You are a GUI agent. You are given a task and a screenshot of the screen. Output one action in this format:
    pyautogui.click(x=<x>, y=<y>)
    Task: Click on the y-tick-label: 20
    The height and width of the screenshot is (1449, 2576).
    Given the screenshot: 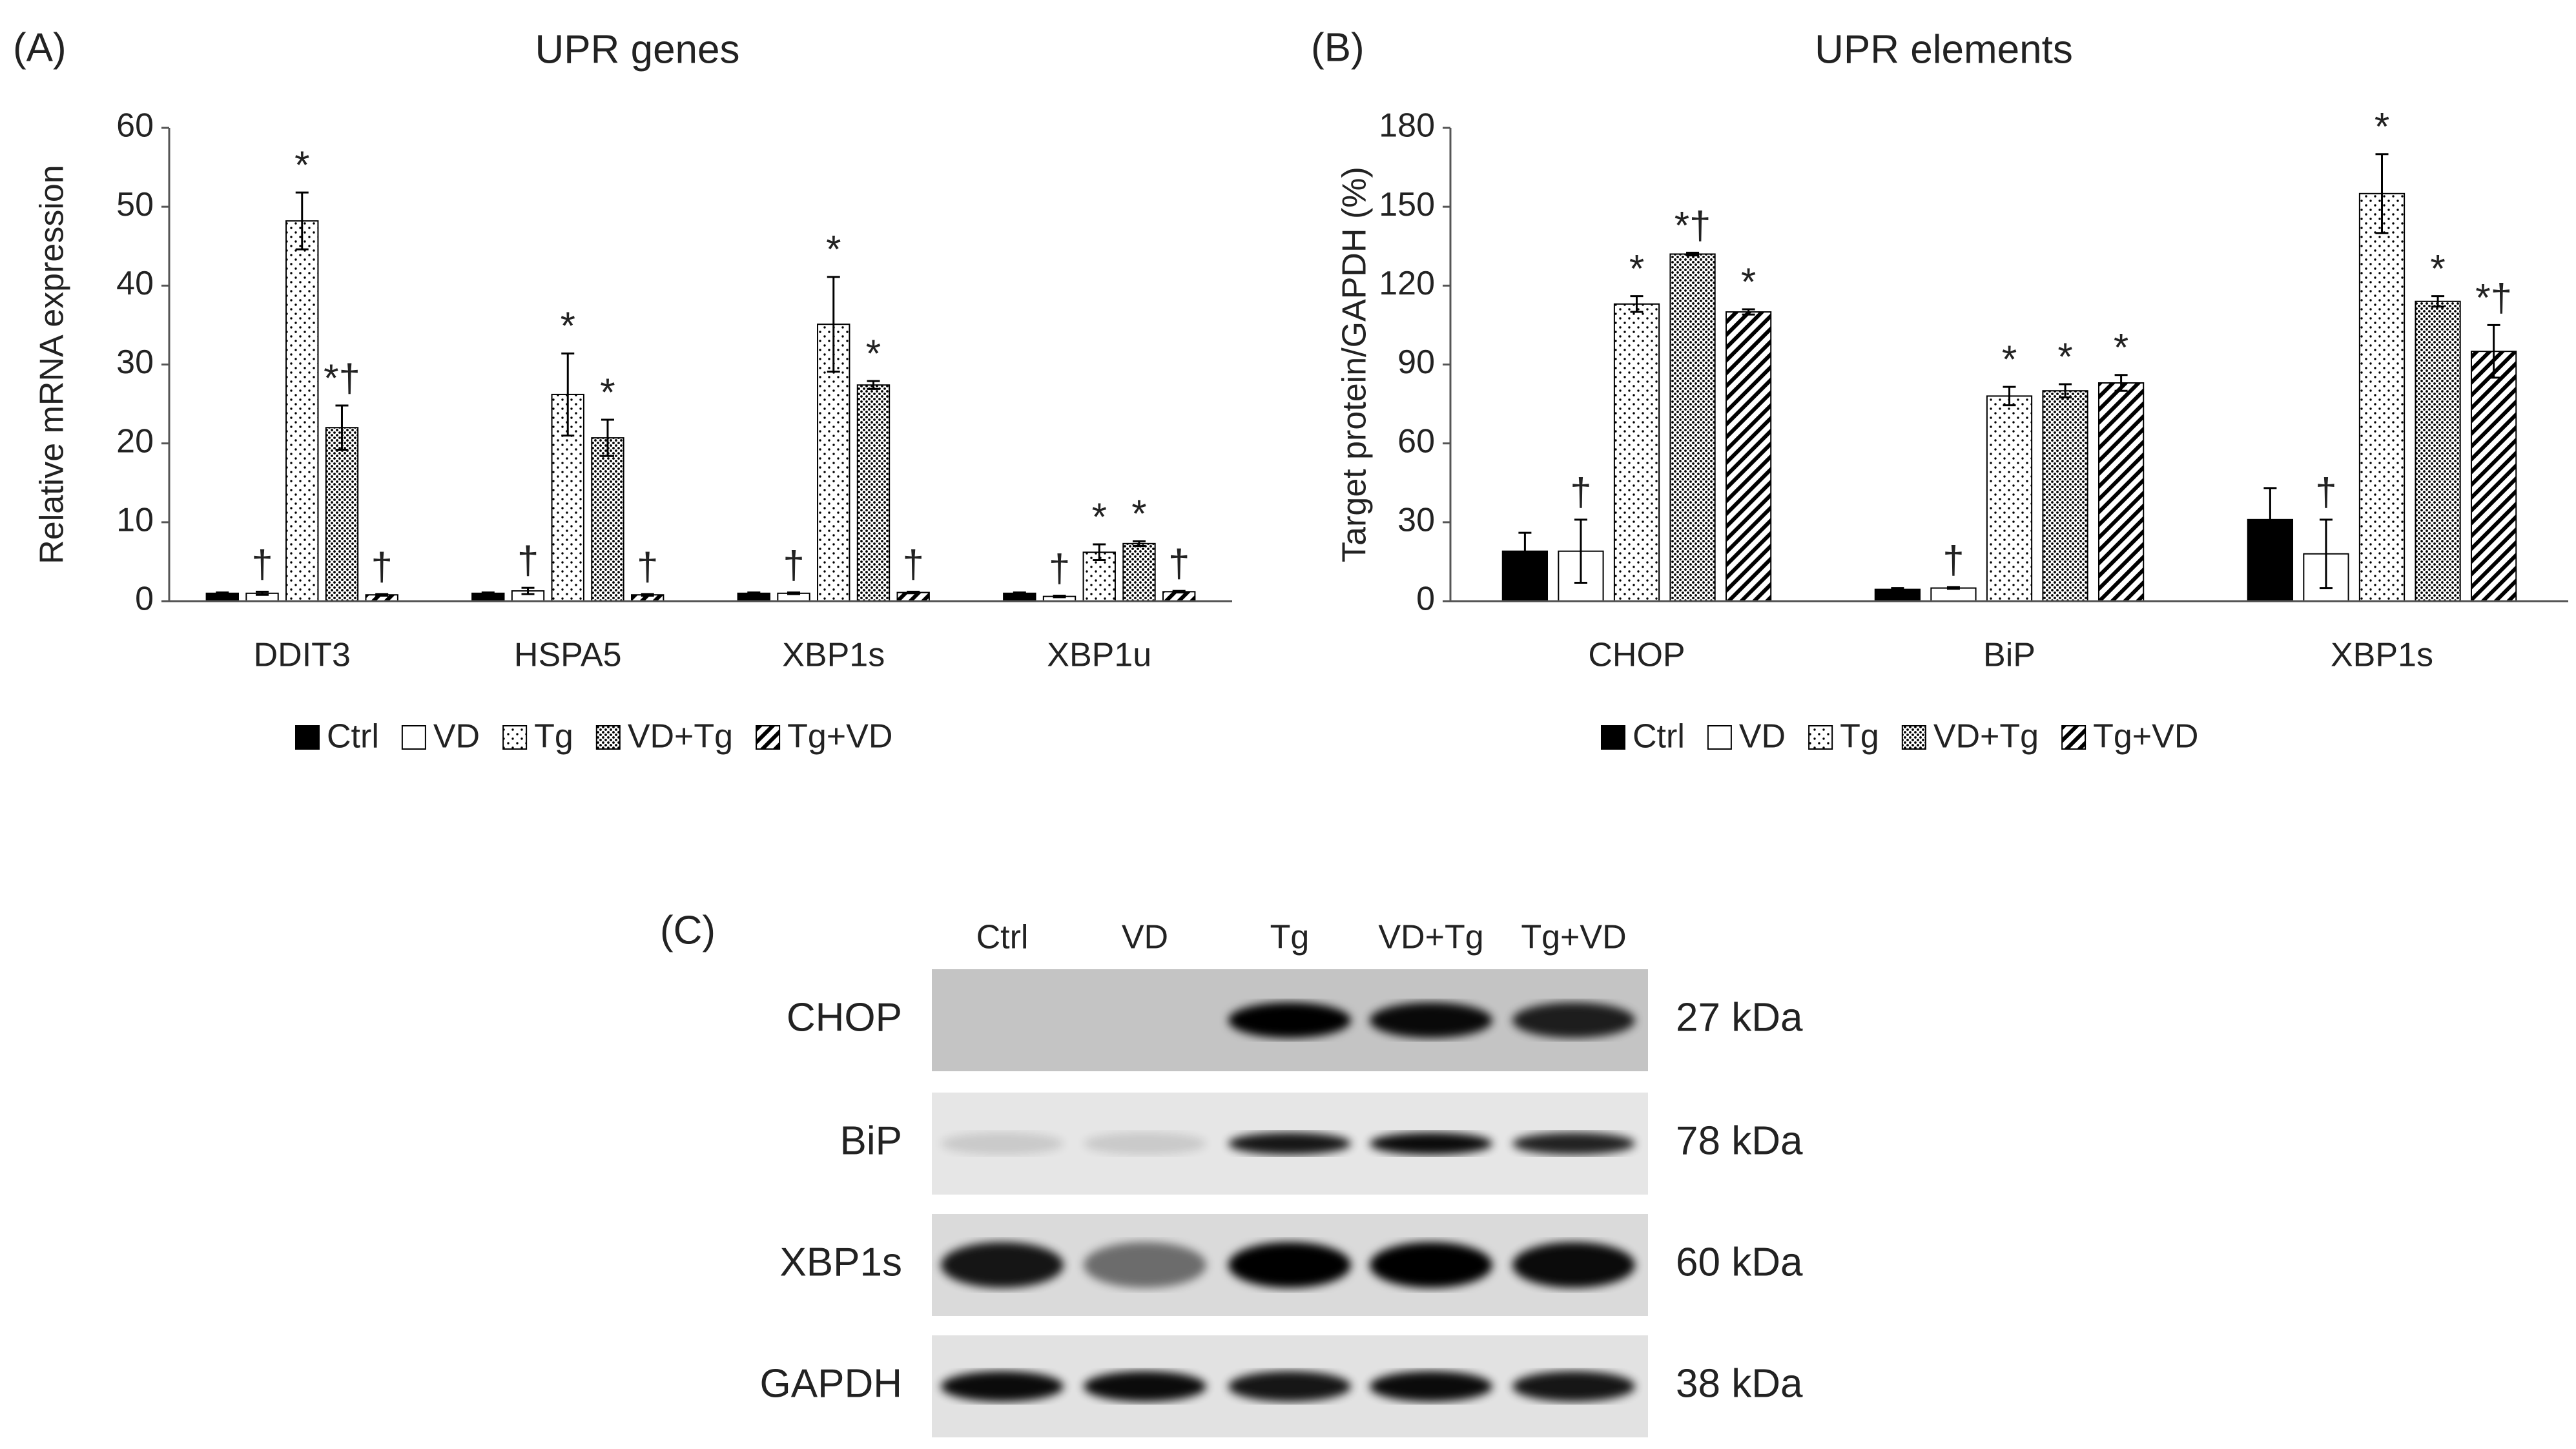 What is the action you would take?
    pyautogui.click(x=135, y=441)
    